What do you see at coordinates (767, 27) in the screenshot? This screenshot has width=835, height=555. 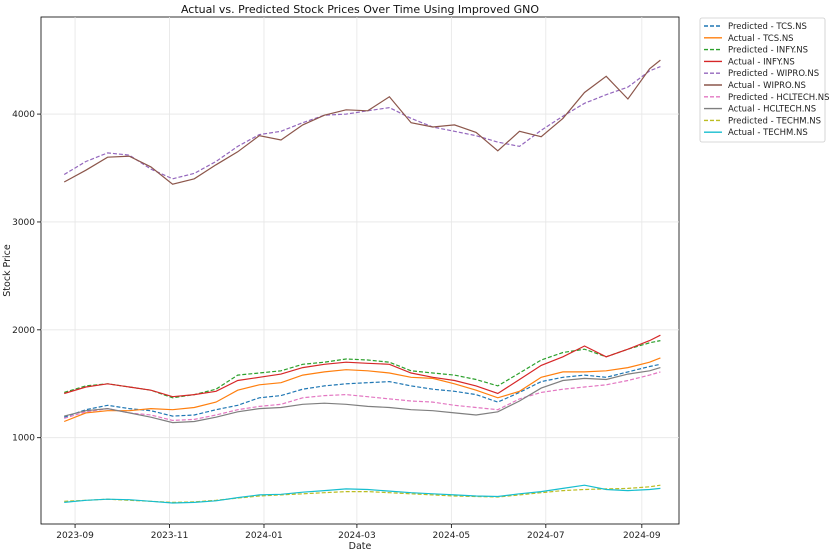 I see `legend-entry: Predicted - TCS.NS` at bounding box center [767, 27].